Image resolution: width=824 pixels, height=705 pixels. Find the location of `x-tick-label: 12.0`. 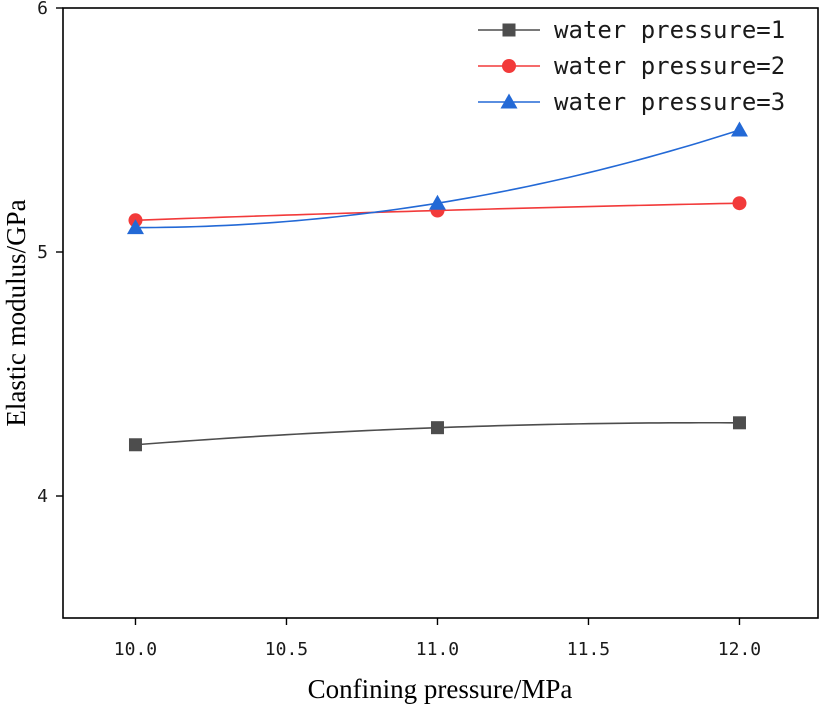

x-tick-label: 12.0 is located at coordinates (739, 649).